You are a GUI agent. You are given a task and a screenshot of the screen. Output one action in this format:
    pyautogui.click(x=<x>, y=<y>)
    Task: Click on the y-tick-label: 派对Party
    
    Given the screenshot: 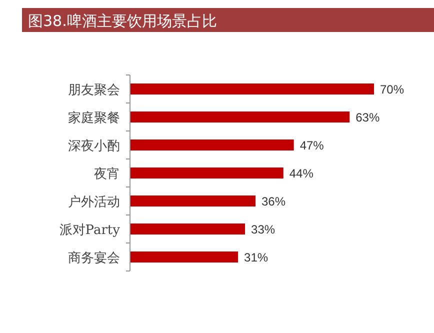 What is the action you would take?
    pyautogui.click(x=90, y=230)
    